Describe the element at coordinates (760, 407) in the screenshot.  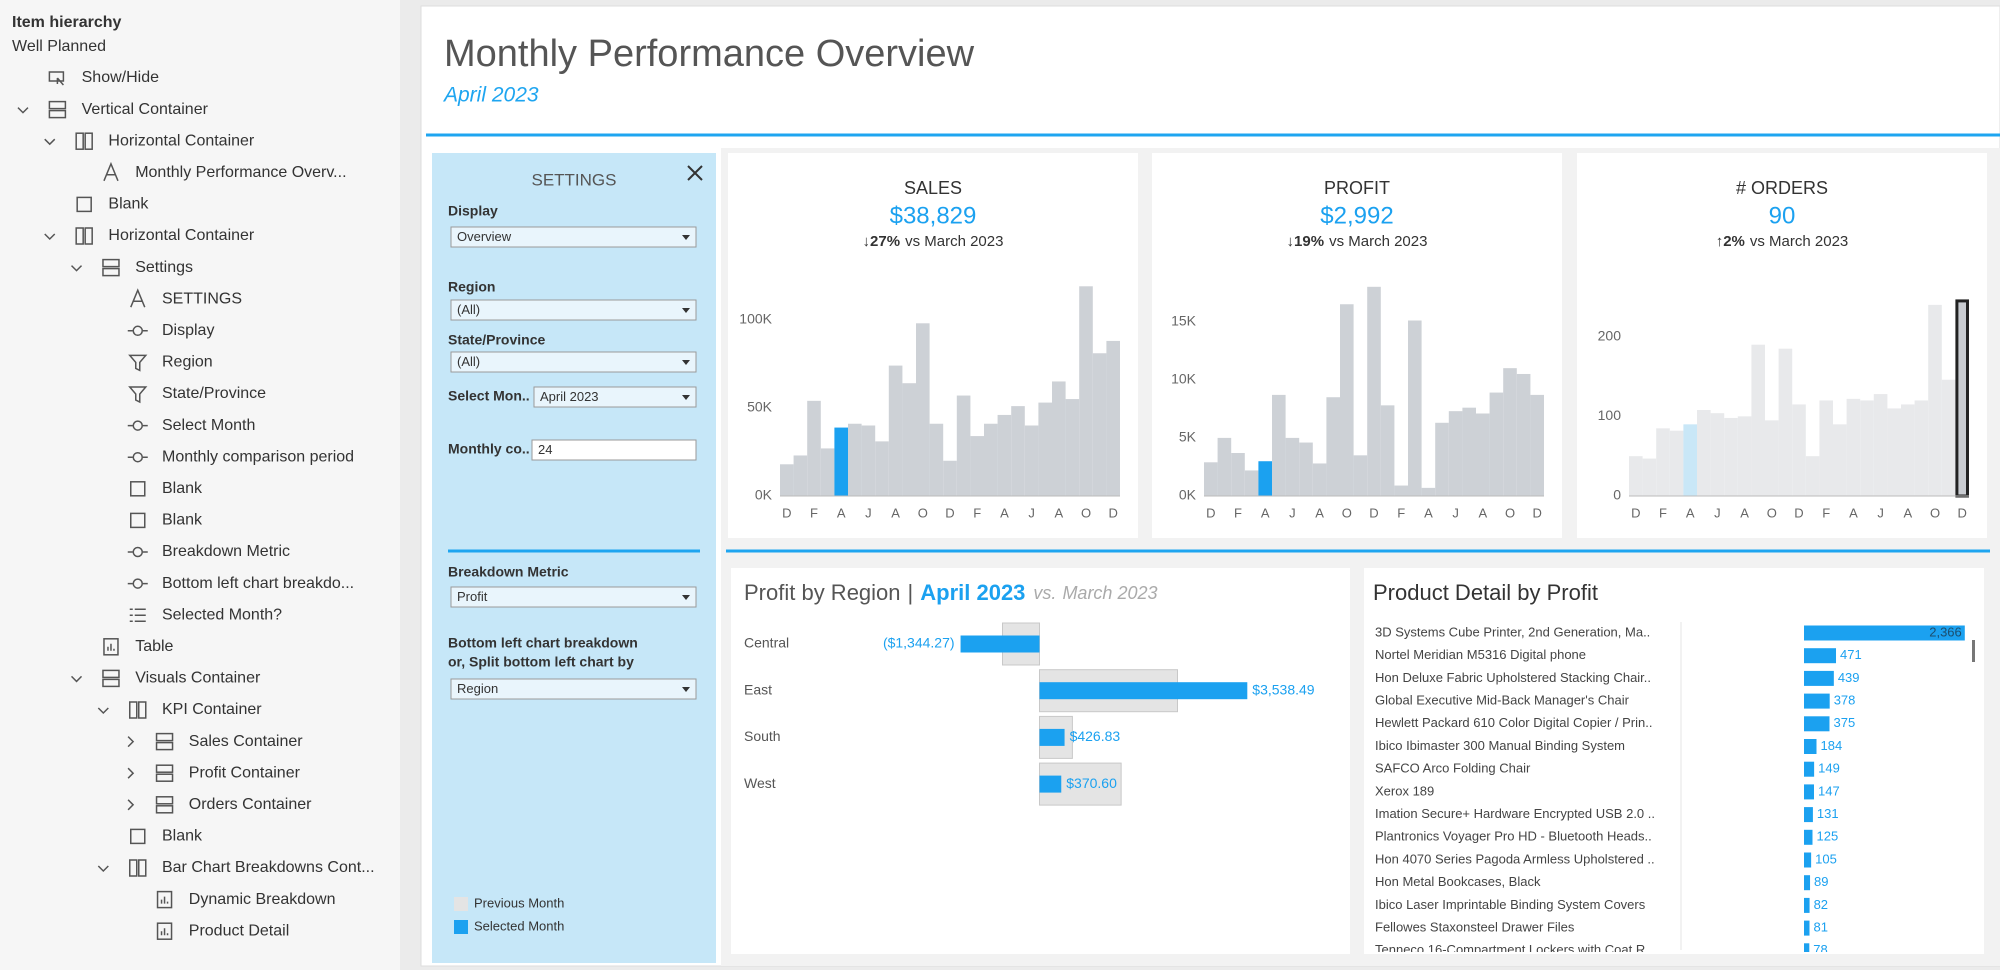
I see `y-tick-label: 50K` at that location.